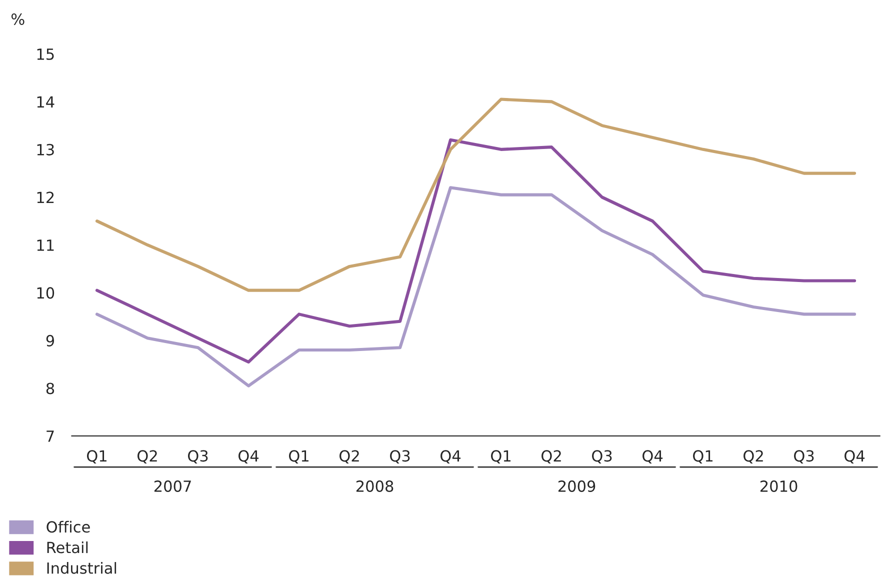  What do you see at coordinates (50, 388) in the screenshot?
I see `y-tick-label: 8` at bounding box center [50, 388].